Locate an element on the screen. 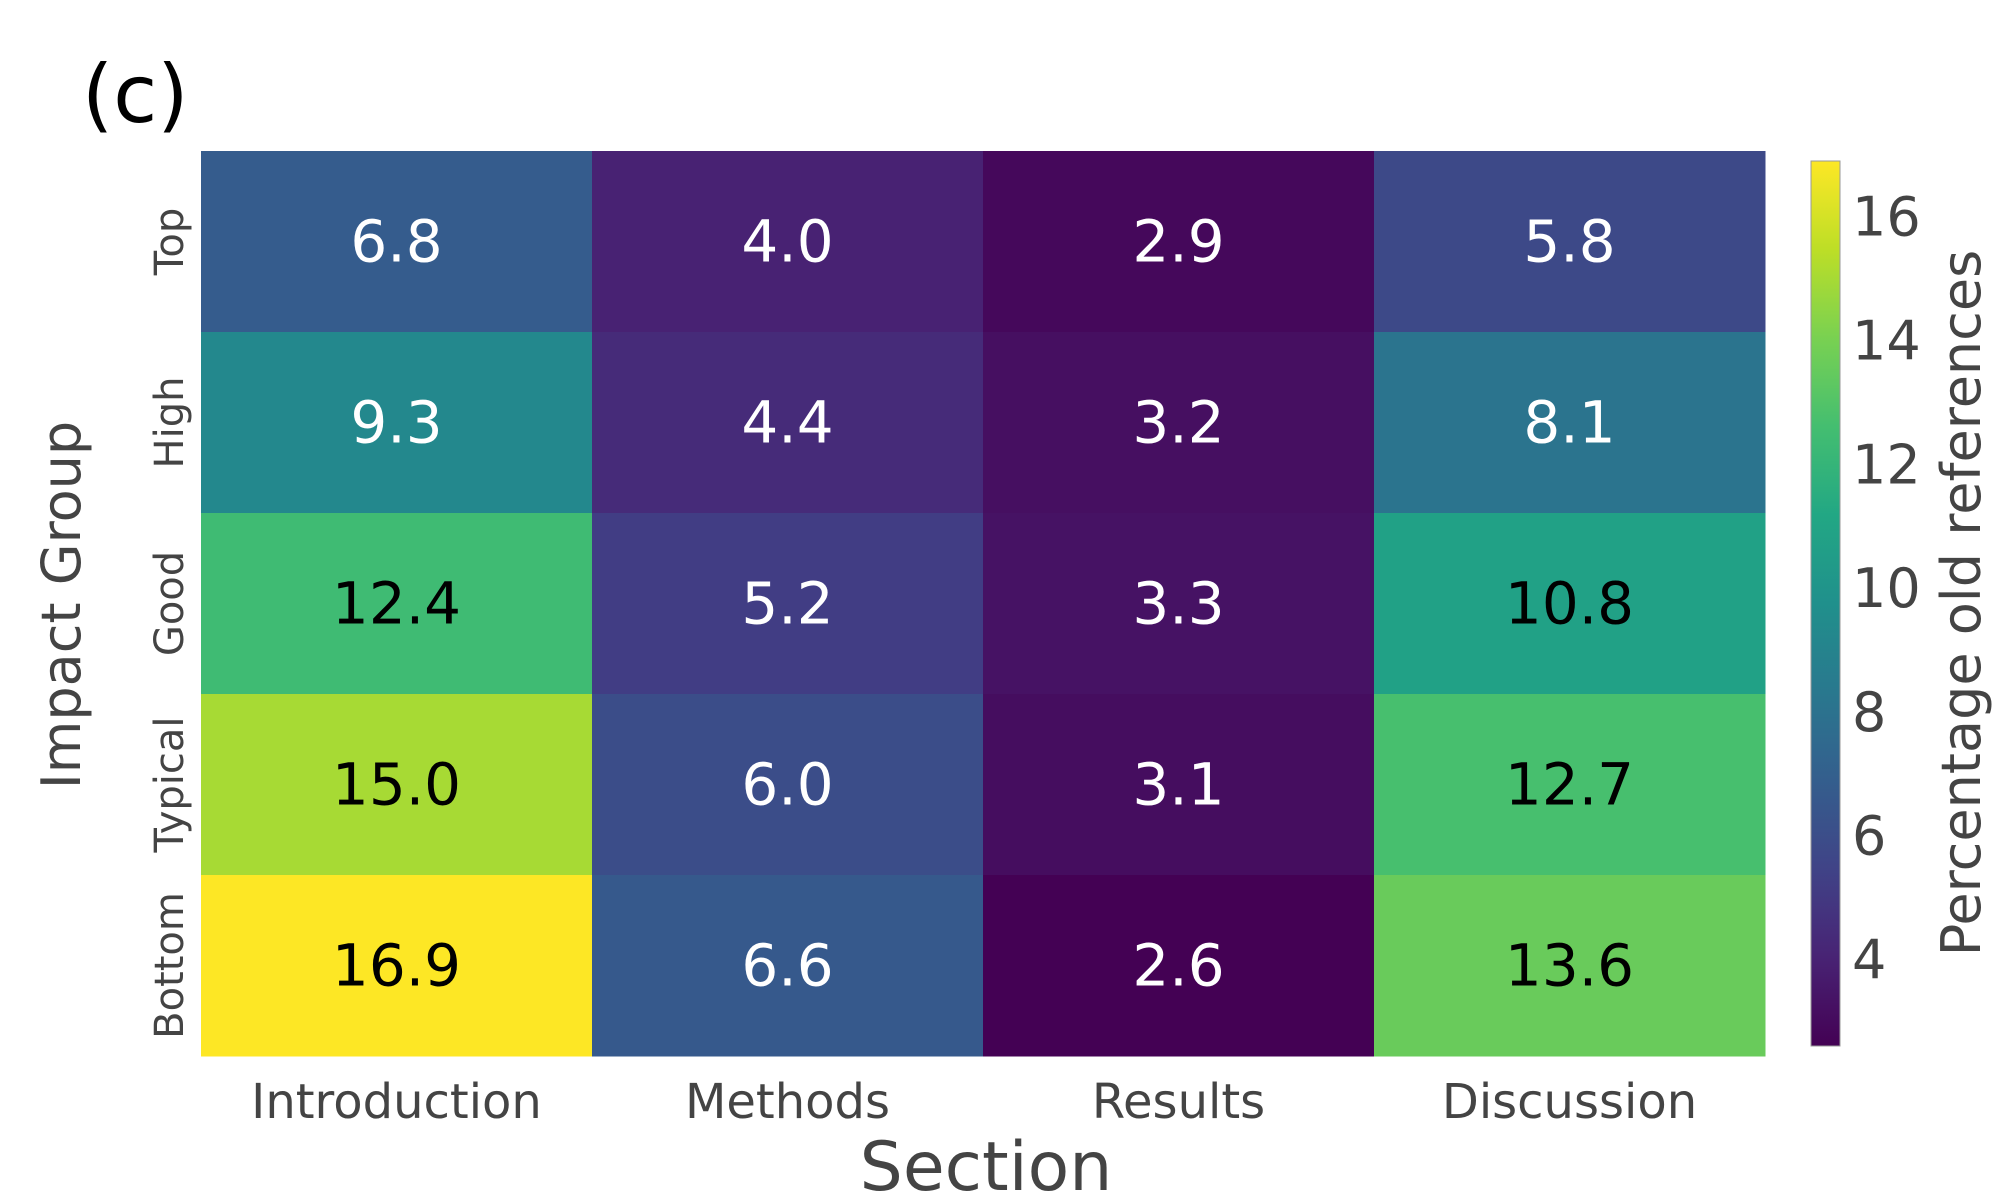 The height and width of the screenshot is (1200, 2000). y-tick-label: Typical is located at coordinates (170, 785).